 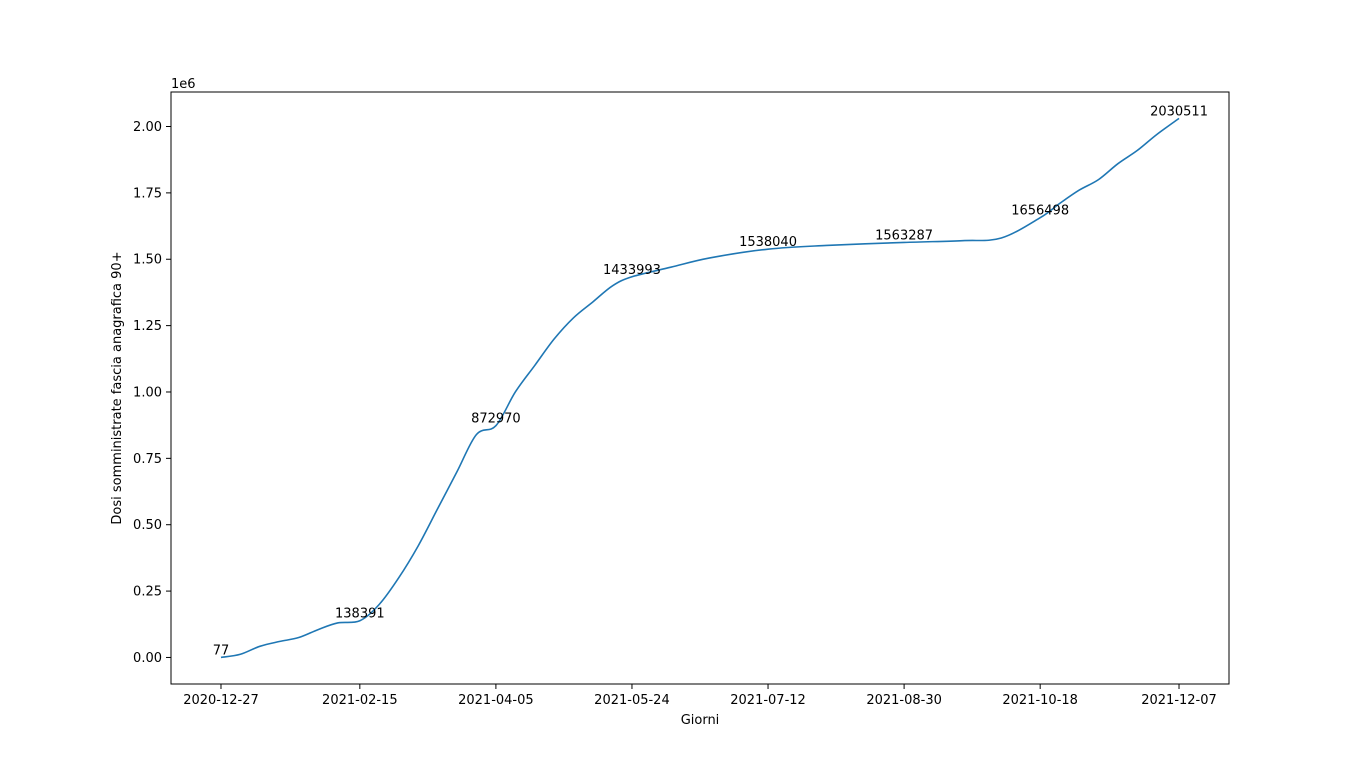 What do you see at coordinates (496, 700) in the screenshot?
I see `x-tick-label: 2021-04-05` at bounding box center [496, 700].